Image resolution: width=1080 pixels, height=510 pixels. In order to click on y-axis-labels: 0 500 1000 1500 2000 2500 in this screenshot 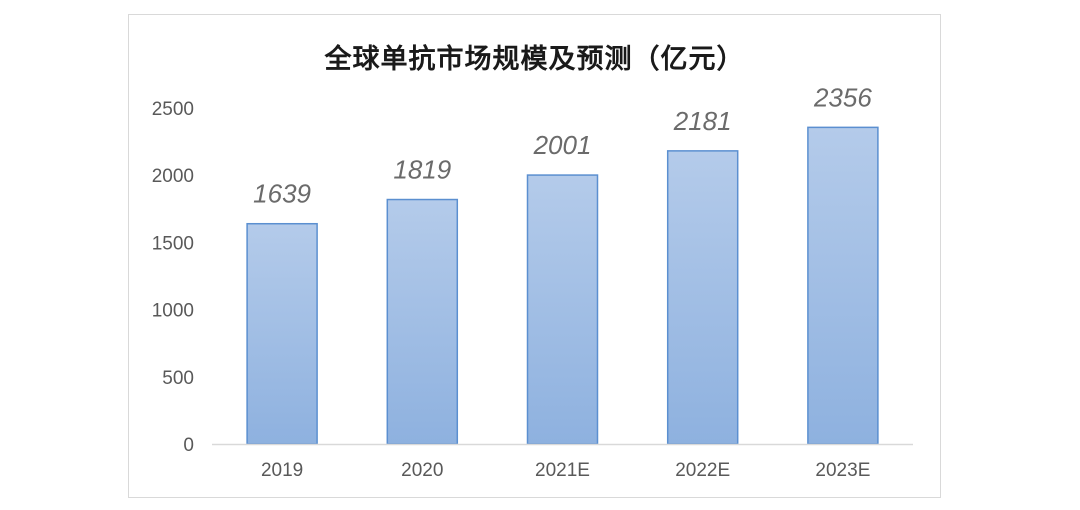, I will do `click(173, 277)`.